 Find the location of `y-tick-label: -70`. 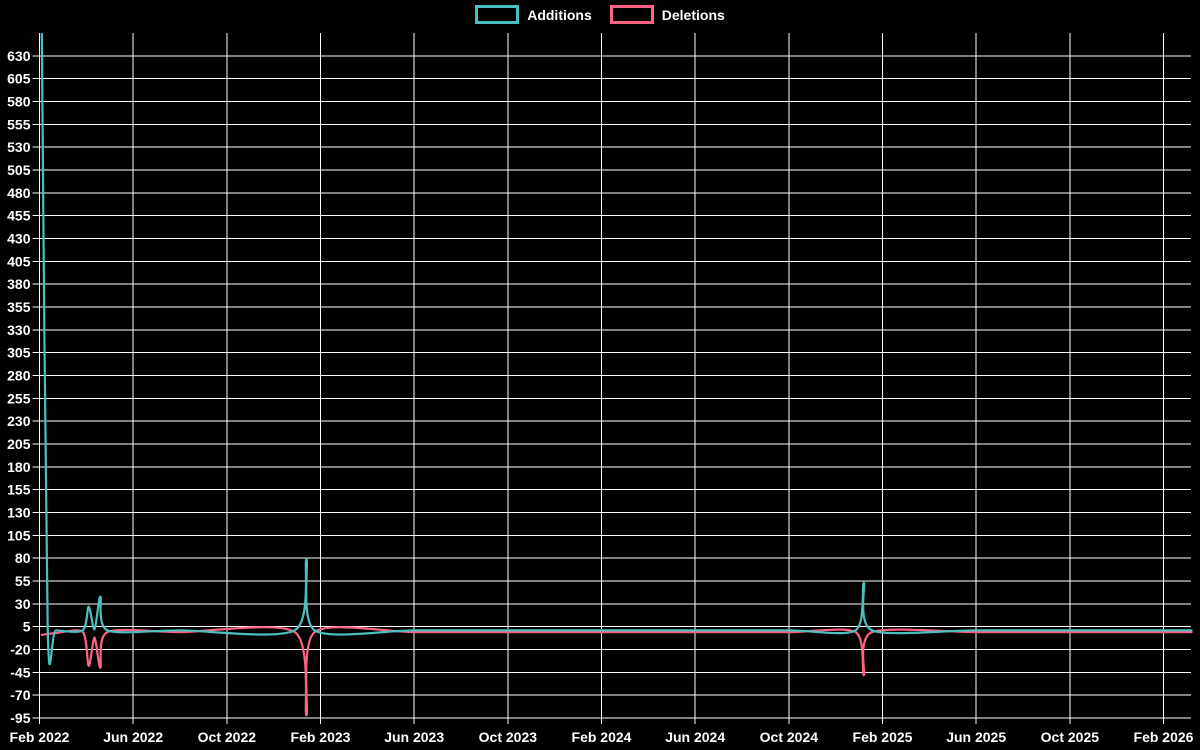

y-tick-label: -70 is located at coordinates (20, 695).